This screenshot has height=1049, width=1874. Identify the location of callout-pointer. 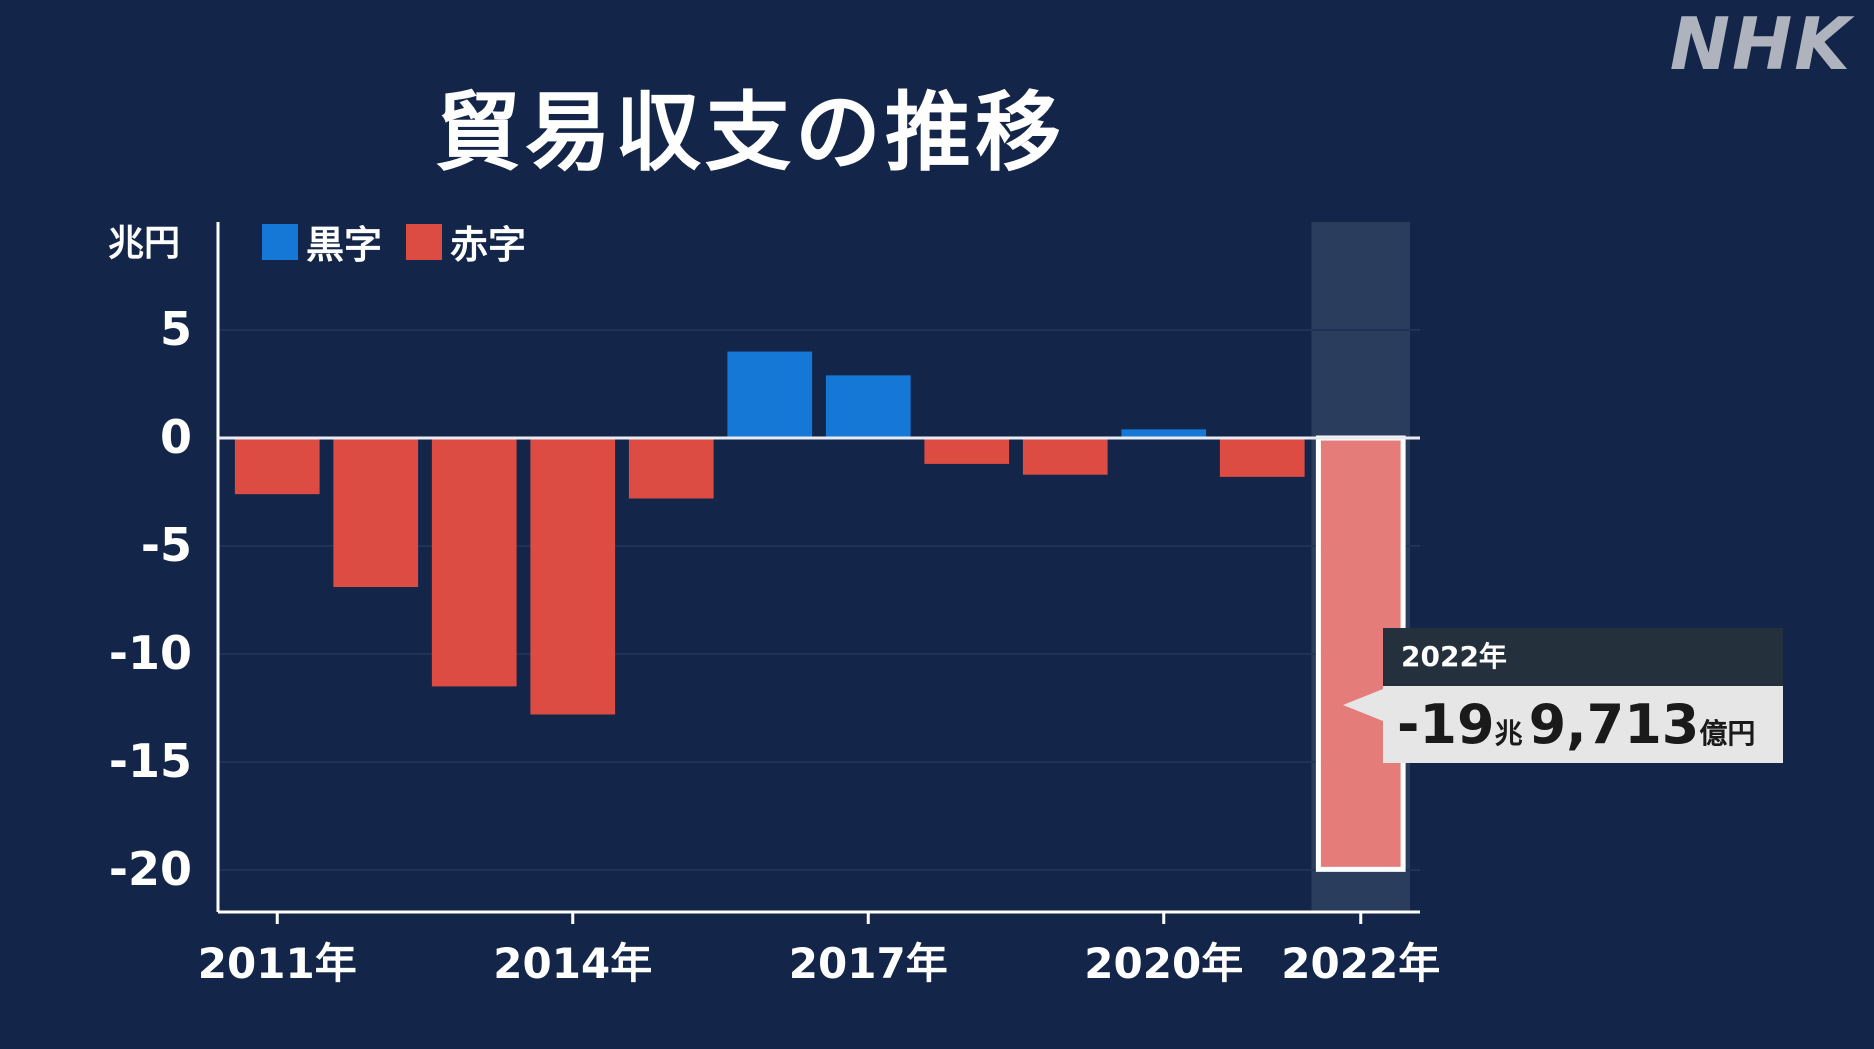
(1363, 705).